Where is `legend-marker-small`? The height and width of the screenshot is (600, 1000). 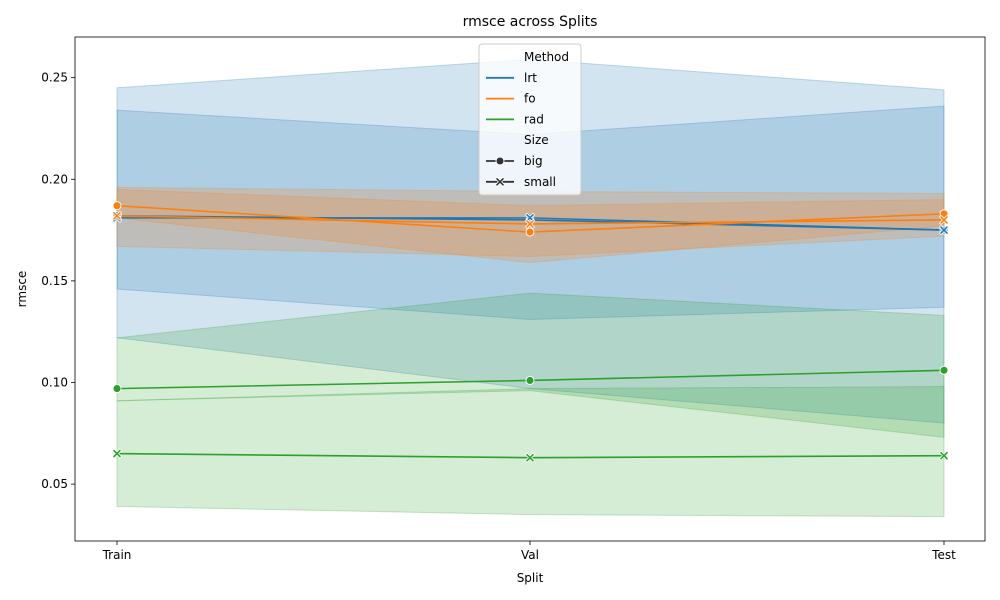 legend-marker-small is located at coordinates (500, 182).